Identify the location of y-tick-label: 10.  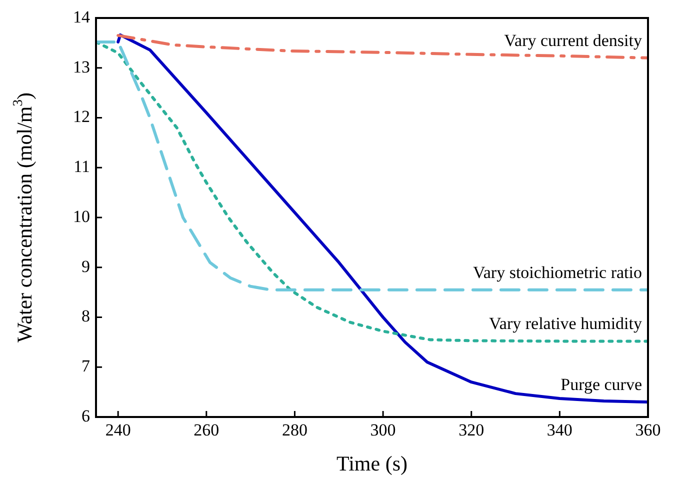
(81, 216).